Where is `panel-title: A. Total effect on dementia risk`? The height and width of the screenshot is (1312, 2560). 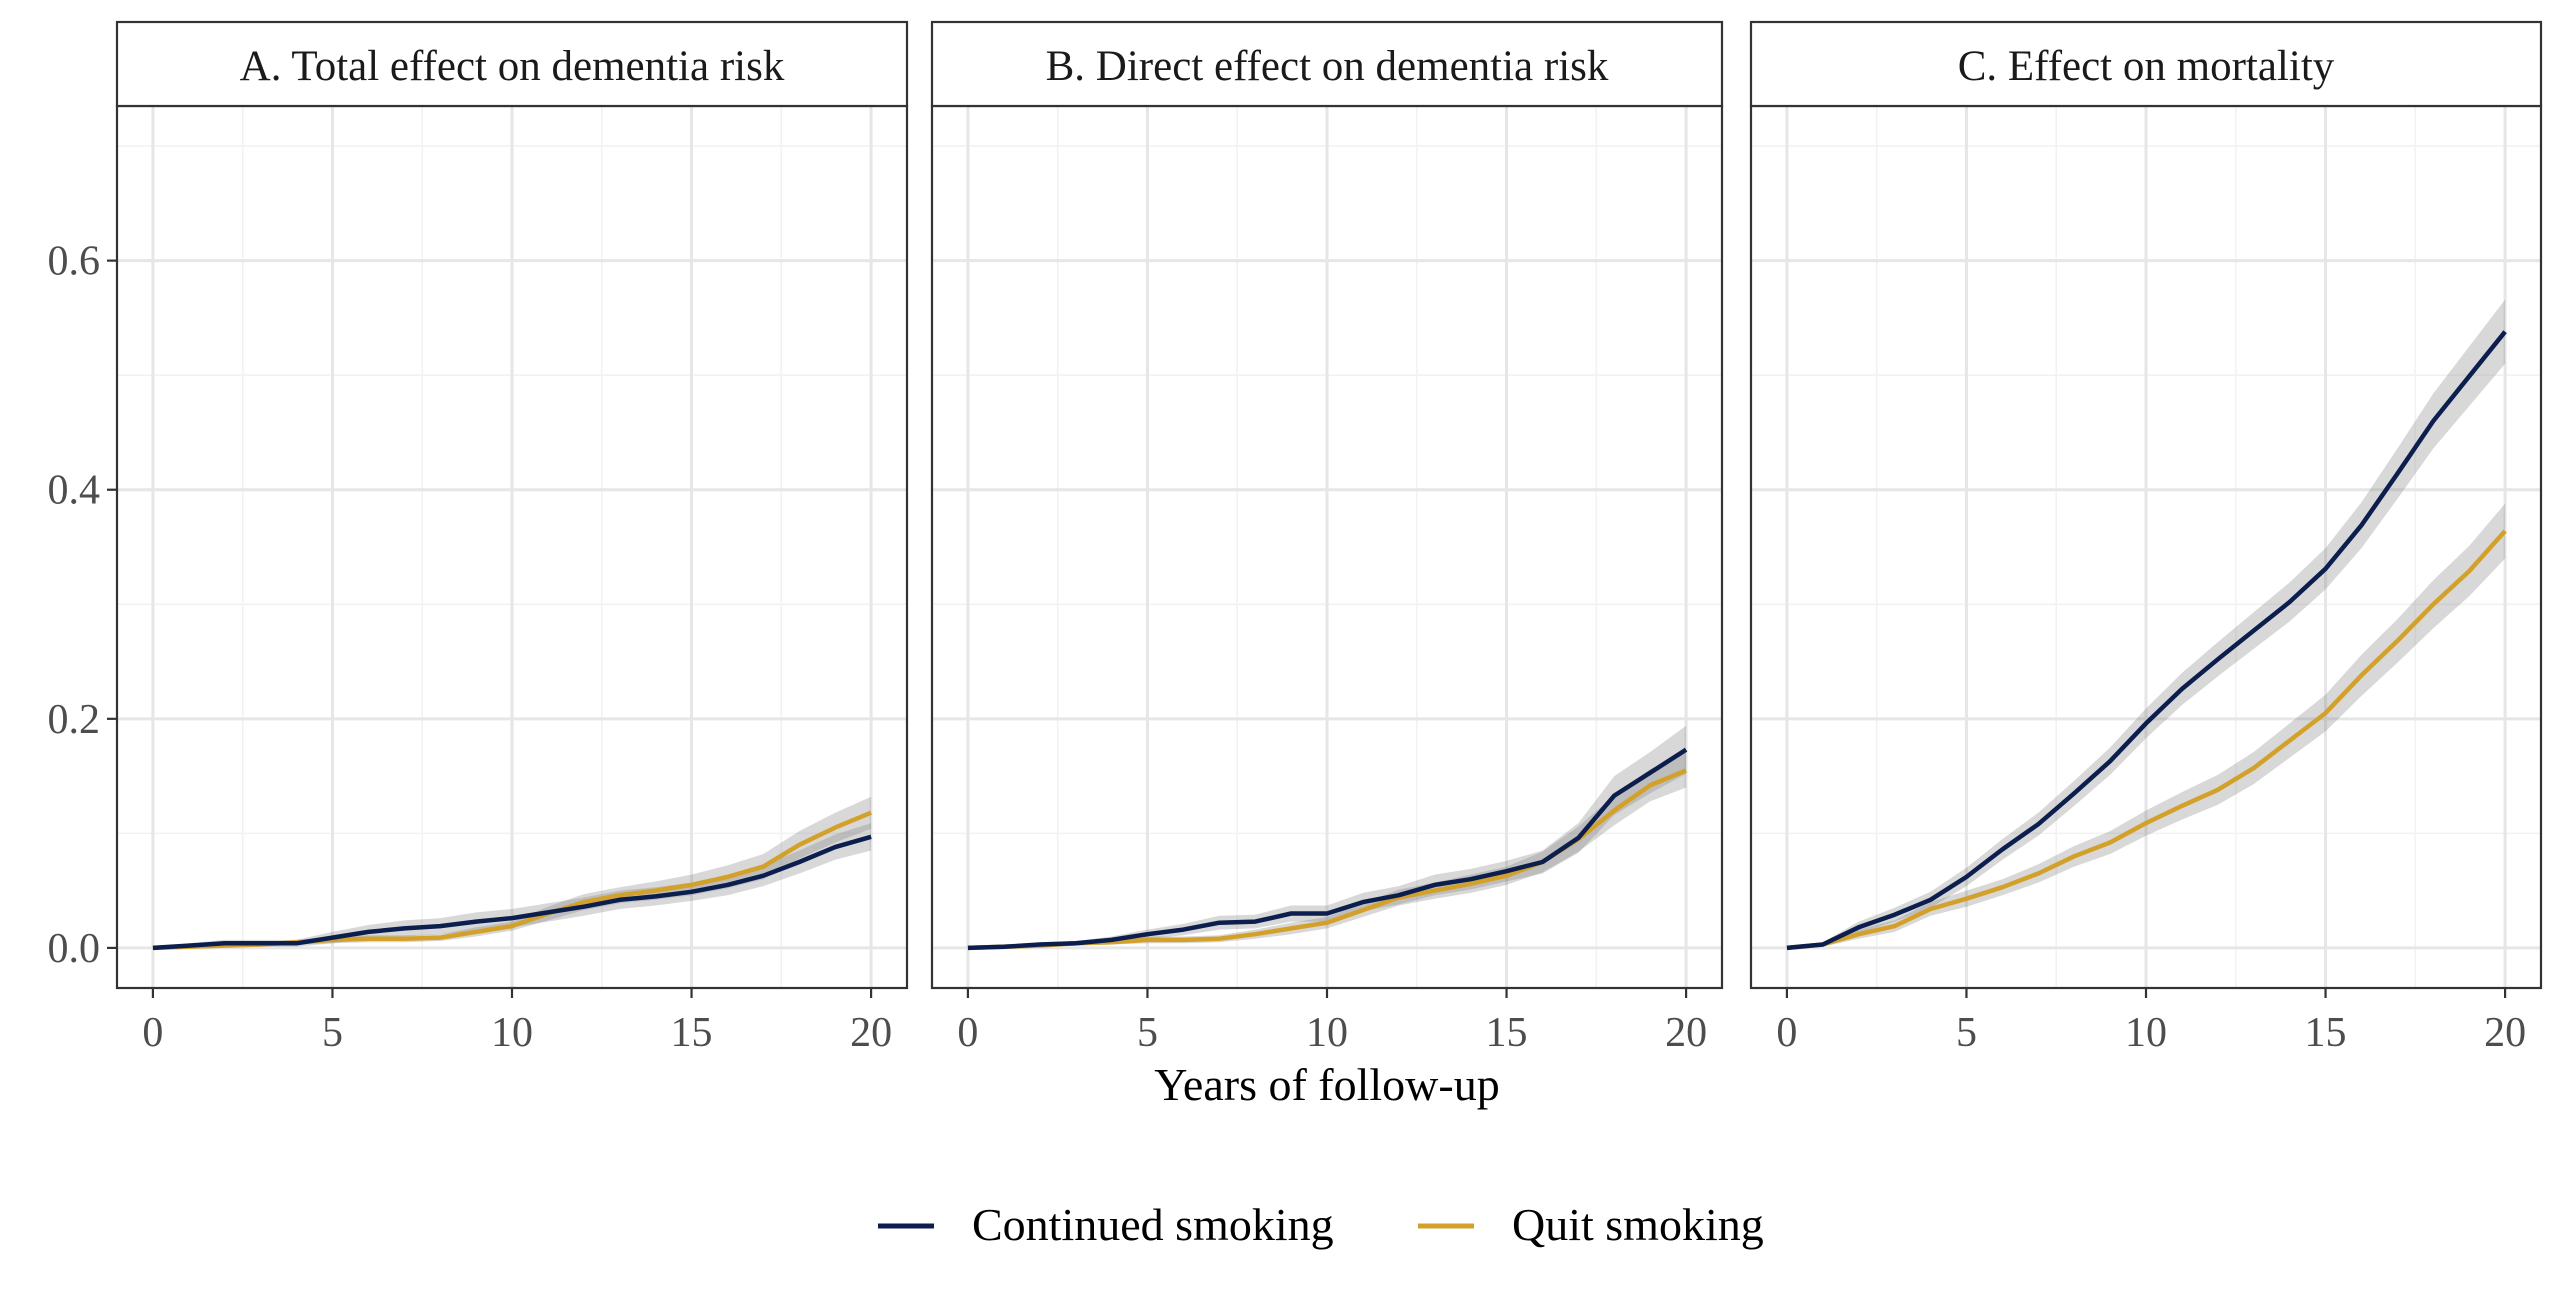
panel-title: A. Total effect on dementia risk is located at coordinates (512, 66).